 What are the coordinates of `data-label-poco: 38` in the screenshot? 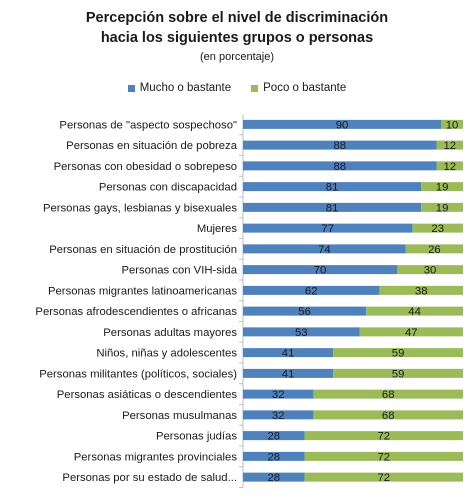 It's located at (421, 291).